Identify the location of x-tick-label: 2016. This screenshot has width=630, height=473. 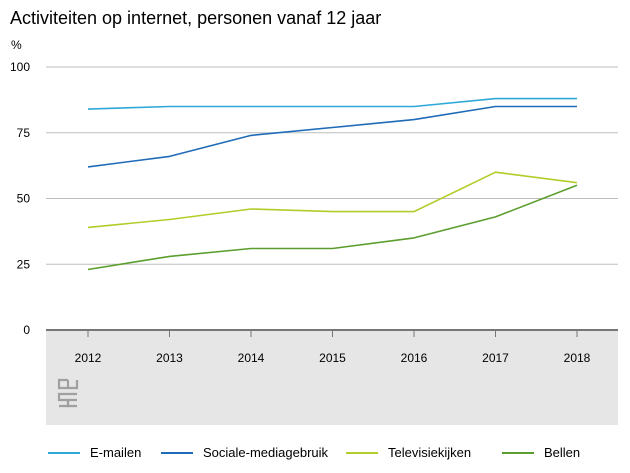
(414, 358).